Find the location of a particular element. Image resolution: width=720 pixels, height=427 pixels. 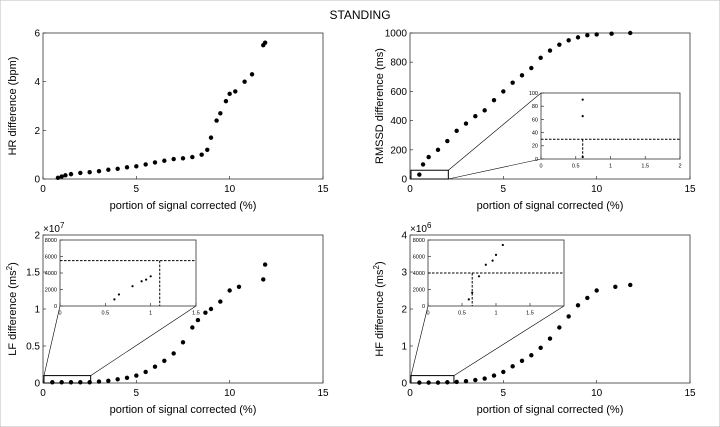

hf-inset: 0 0.5 1 1.5 0 2000 4000 6000 8000 is located at coordinates (489, 277).